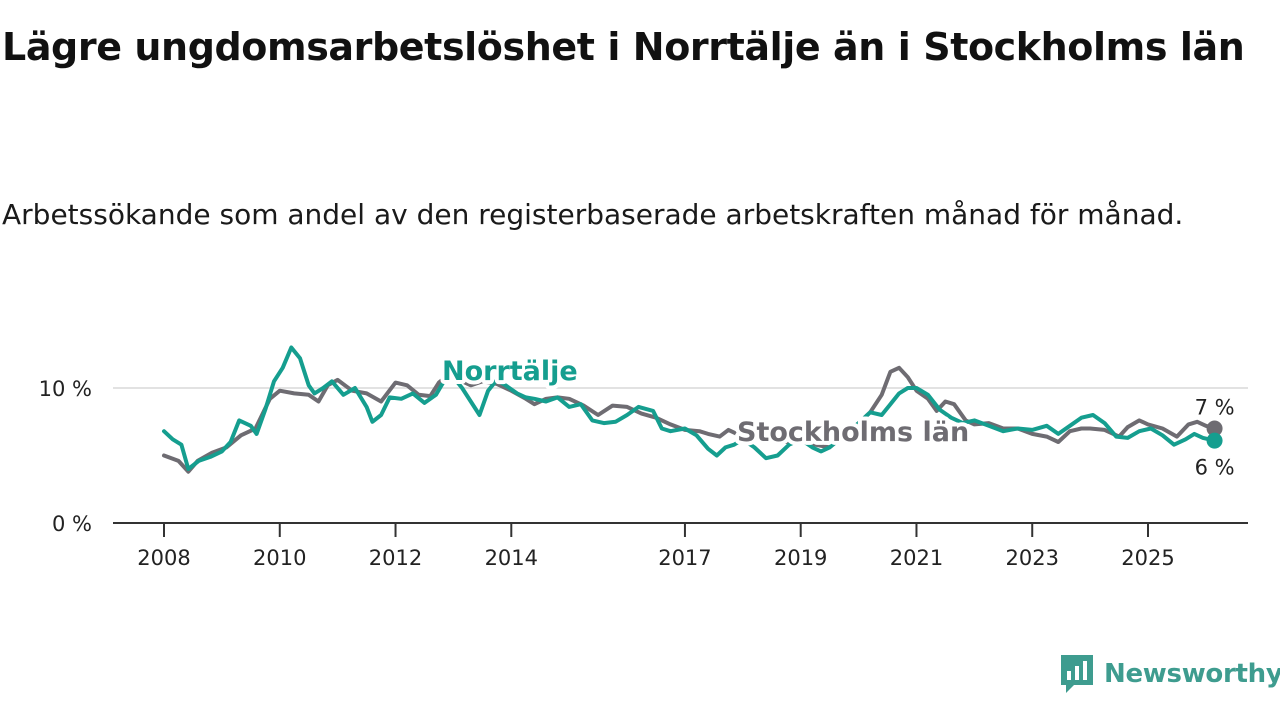 This screenshot has height=720, width=1280. What do you see at coordinates (1214, 428) in the screenshot?
I see `end-point-stockholms-lan` at bounding box center [1214, 428].